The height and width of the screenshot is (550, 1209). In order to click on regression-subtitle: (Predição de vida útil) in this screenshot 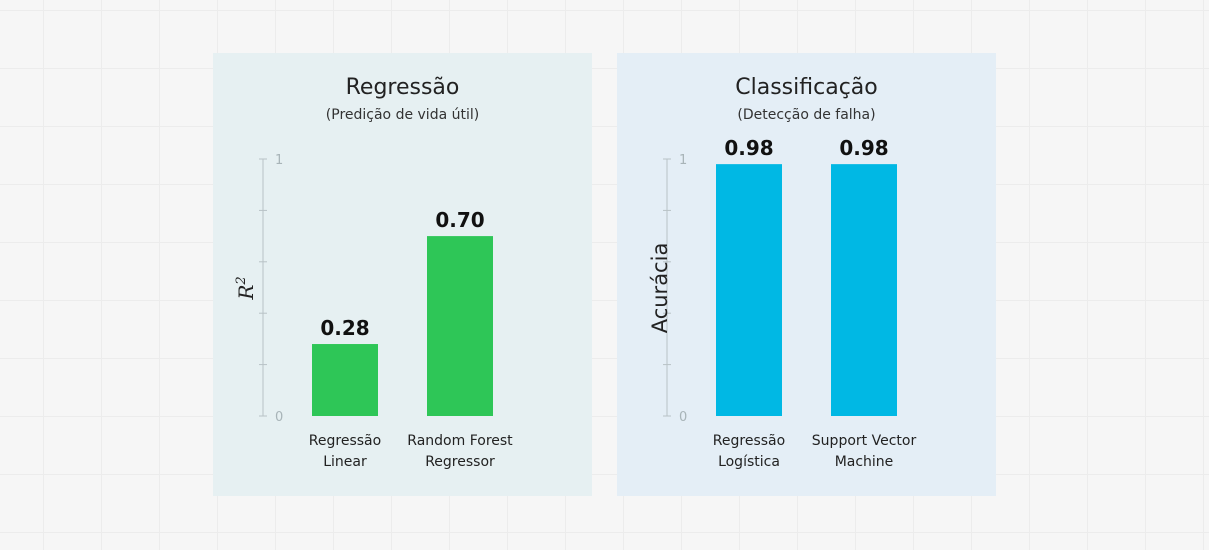, I will do `click(402, 115)`.